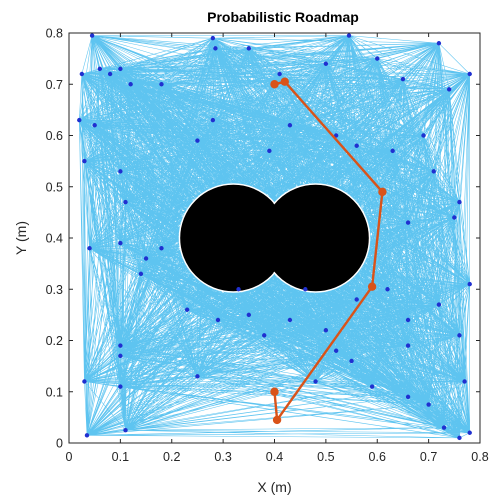  I want to click on x-tick-label: 0.7, so click(428, 457).